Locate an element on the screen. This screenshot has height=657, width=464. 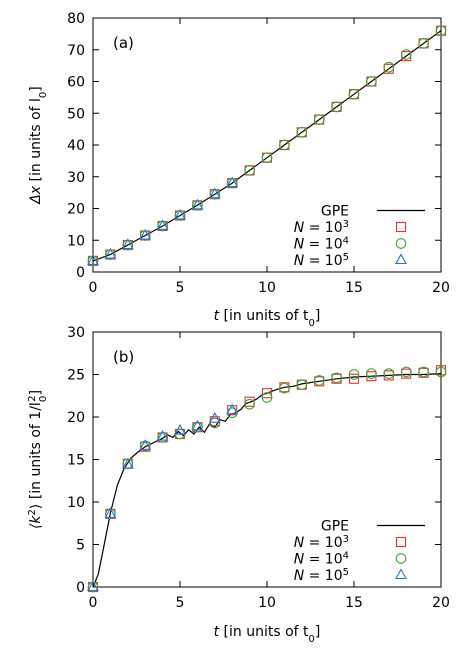
legend-label: GPE is located at coordinates (335, 212).